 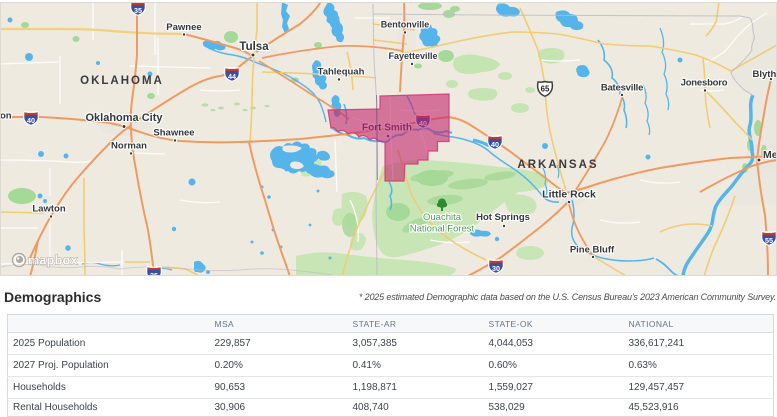 I want to click on svg-text: Little Rock, so click(x=569, y=195).